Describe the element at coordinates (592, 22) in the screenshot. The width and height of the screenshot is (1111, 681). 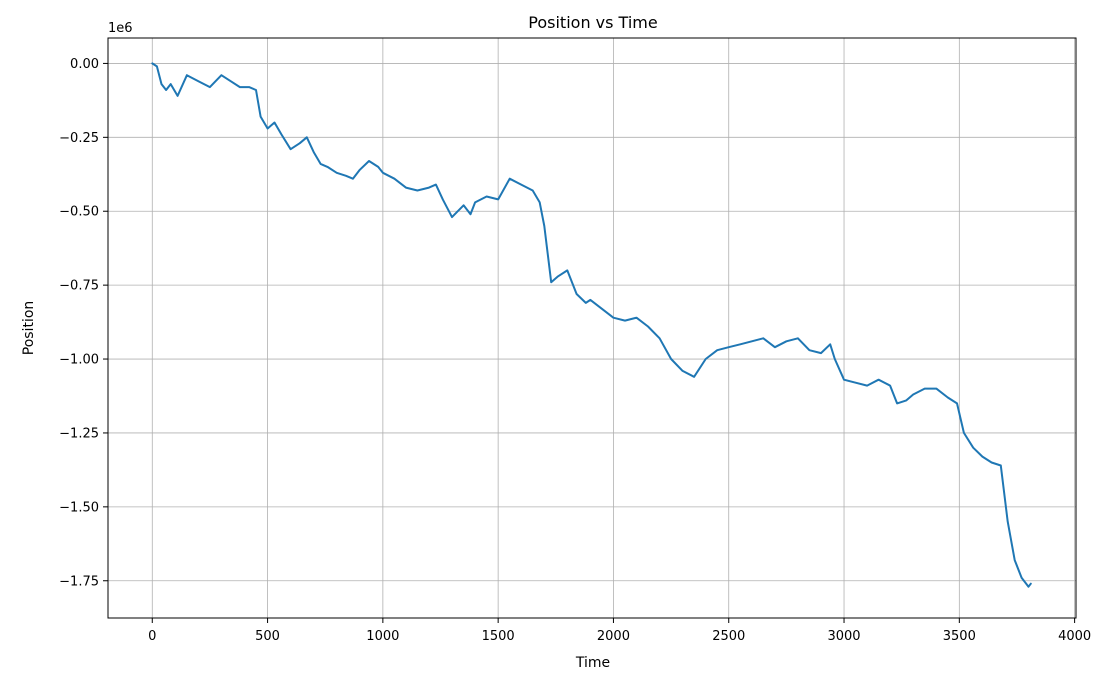
I see `chart-title: Position vs Time` at that location.